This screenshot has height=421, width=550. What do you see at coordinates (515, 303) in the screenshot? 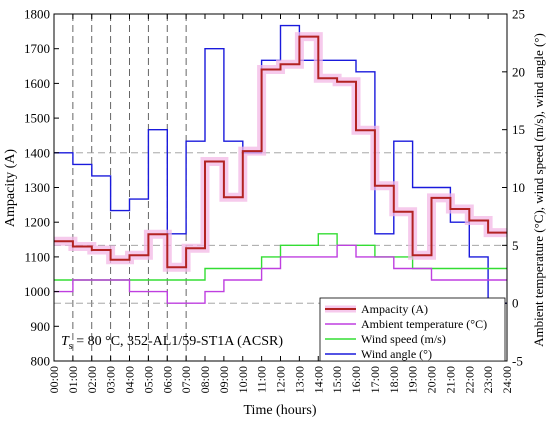
I see `right-y-tick-label: 0` at bounding box center [515, 303].